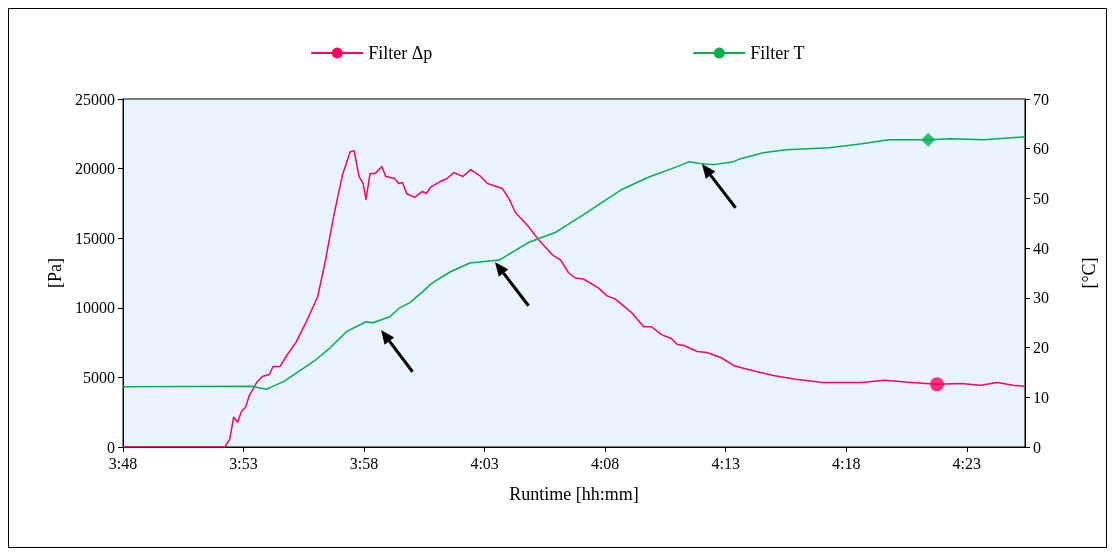  I want to click on y2-tick-label: 10, so click(1041, 397).